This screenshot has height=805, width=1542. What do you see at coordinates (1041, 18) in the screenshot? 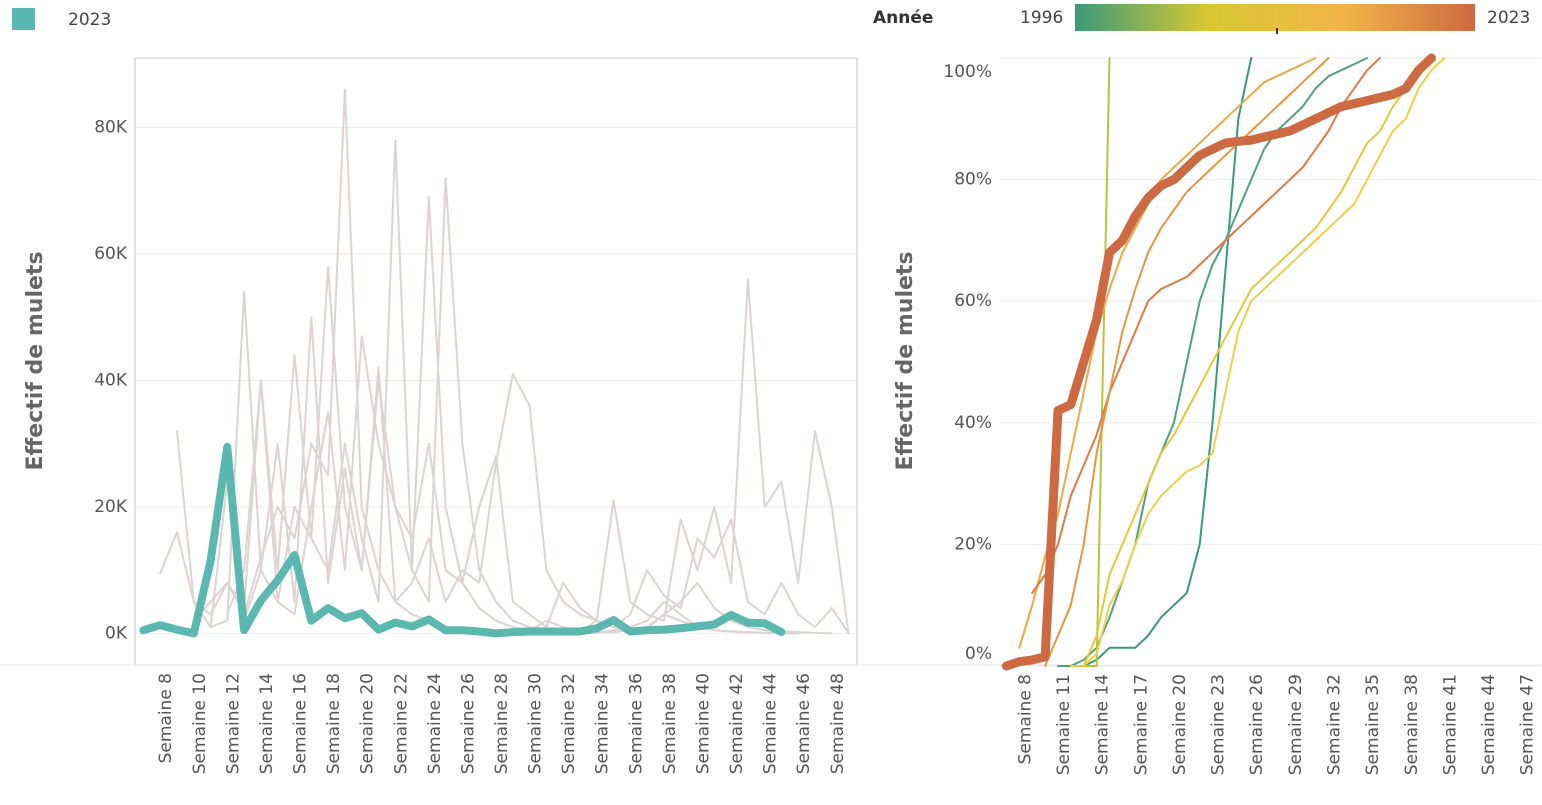
I see `colorbar-min-label: 1996` at bounding box center [1041, 18].